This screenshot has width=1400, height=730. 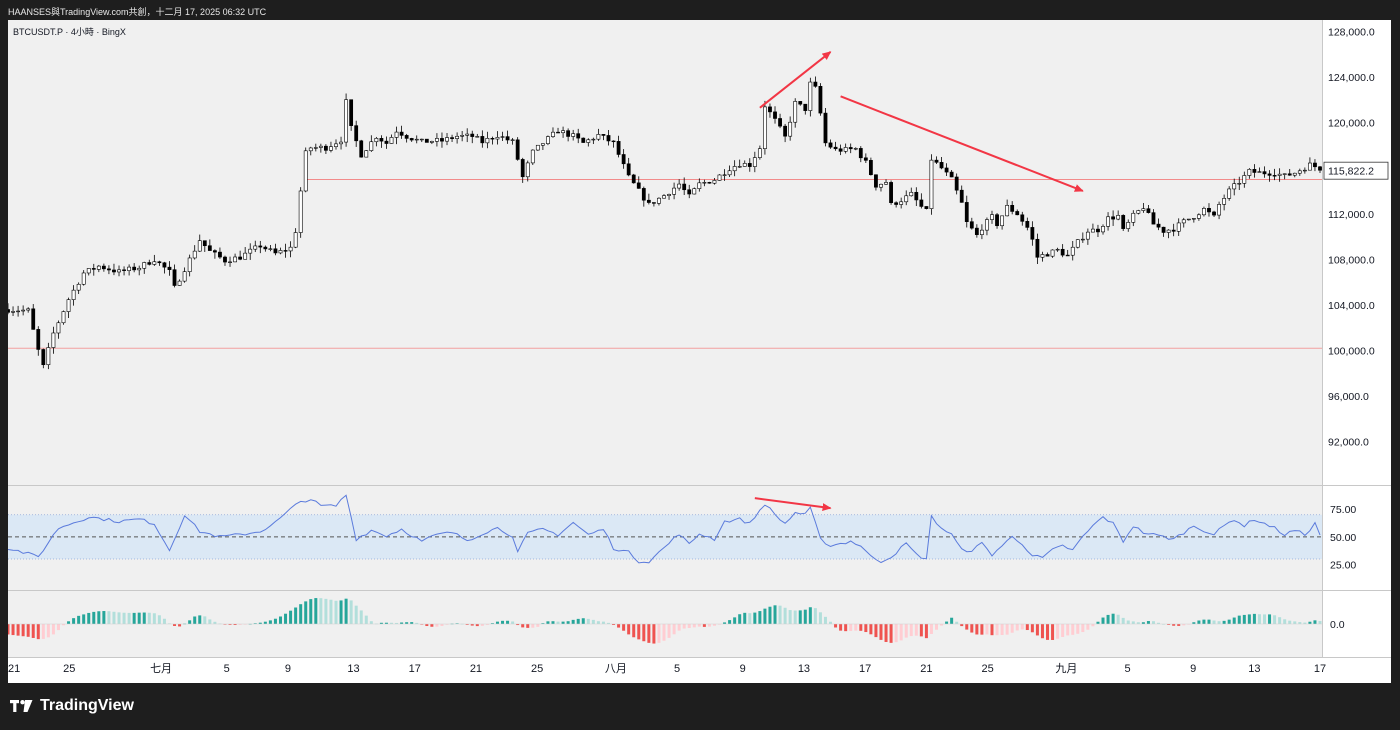 I want to click on arrow-down-right, so click(x=962, y=143).